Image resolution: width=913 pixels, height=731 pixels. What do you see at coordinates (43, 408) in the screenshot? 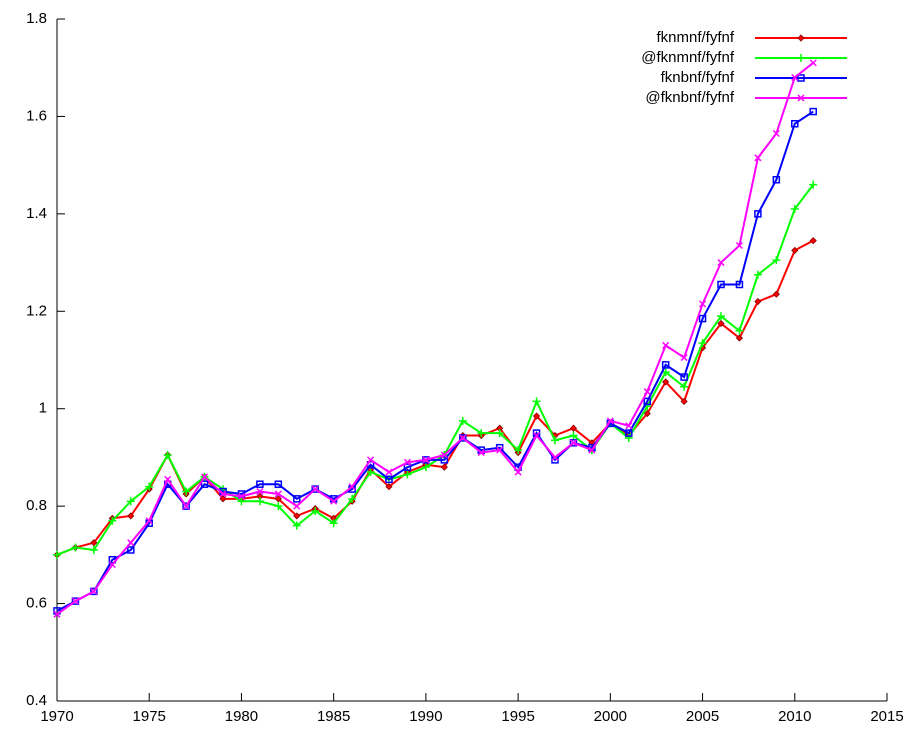
I see `y-tick-label: 1` at bounding box center [43, 408].